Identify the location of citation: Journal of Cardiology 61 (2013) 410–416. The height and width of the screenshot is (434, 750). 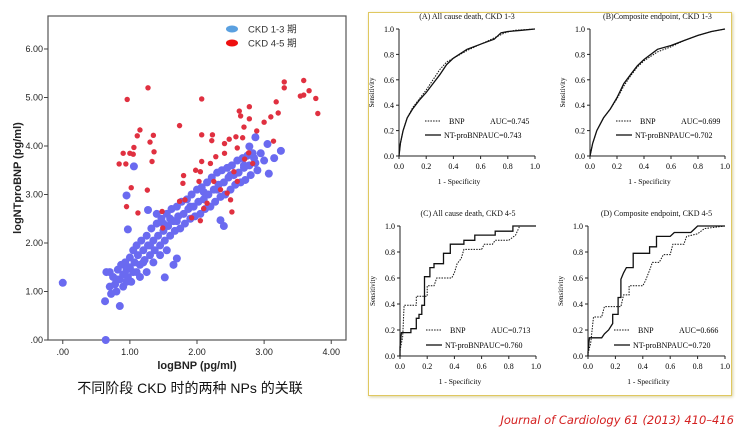
(617, 420).